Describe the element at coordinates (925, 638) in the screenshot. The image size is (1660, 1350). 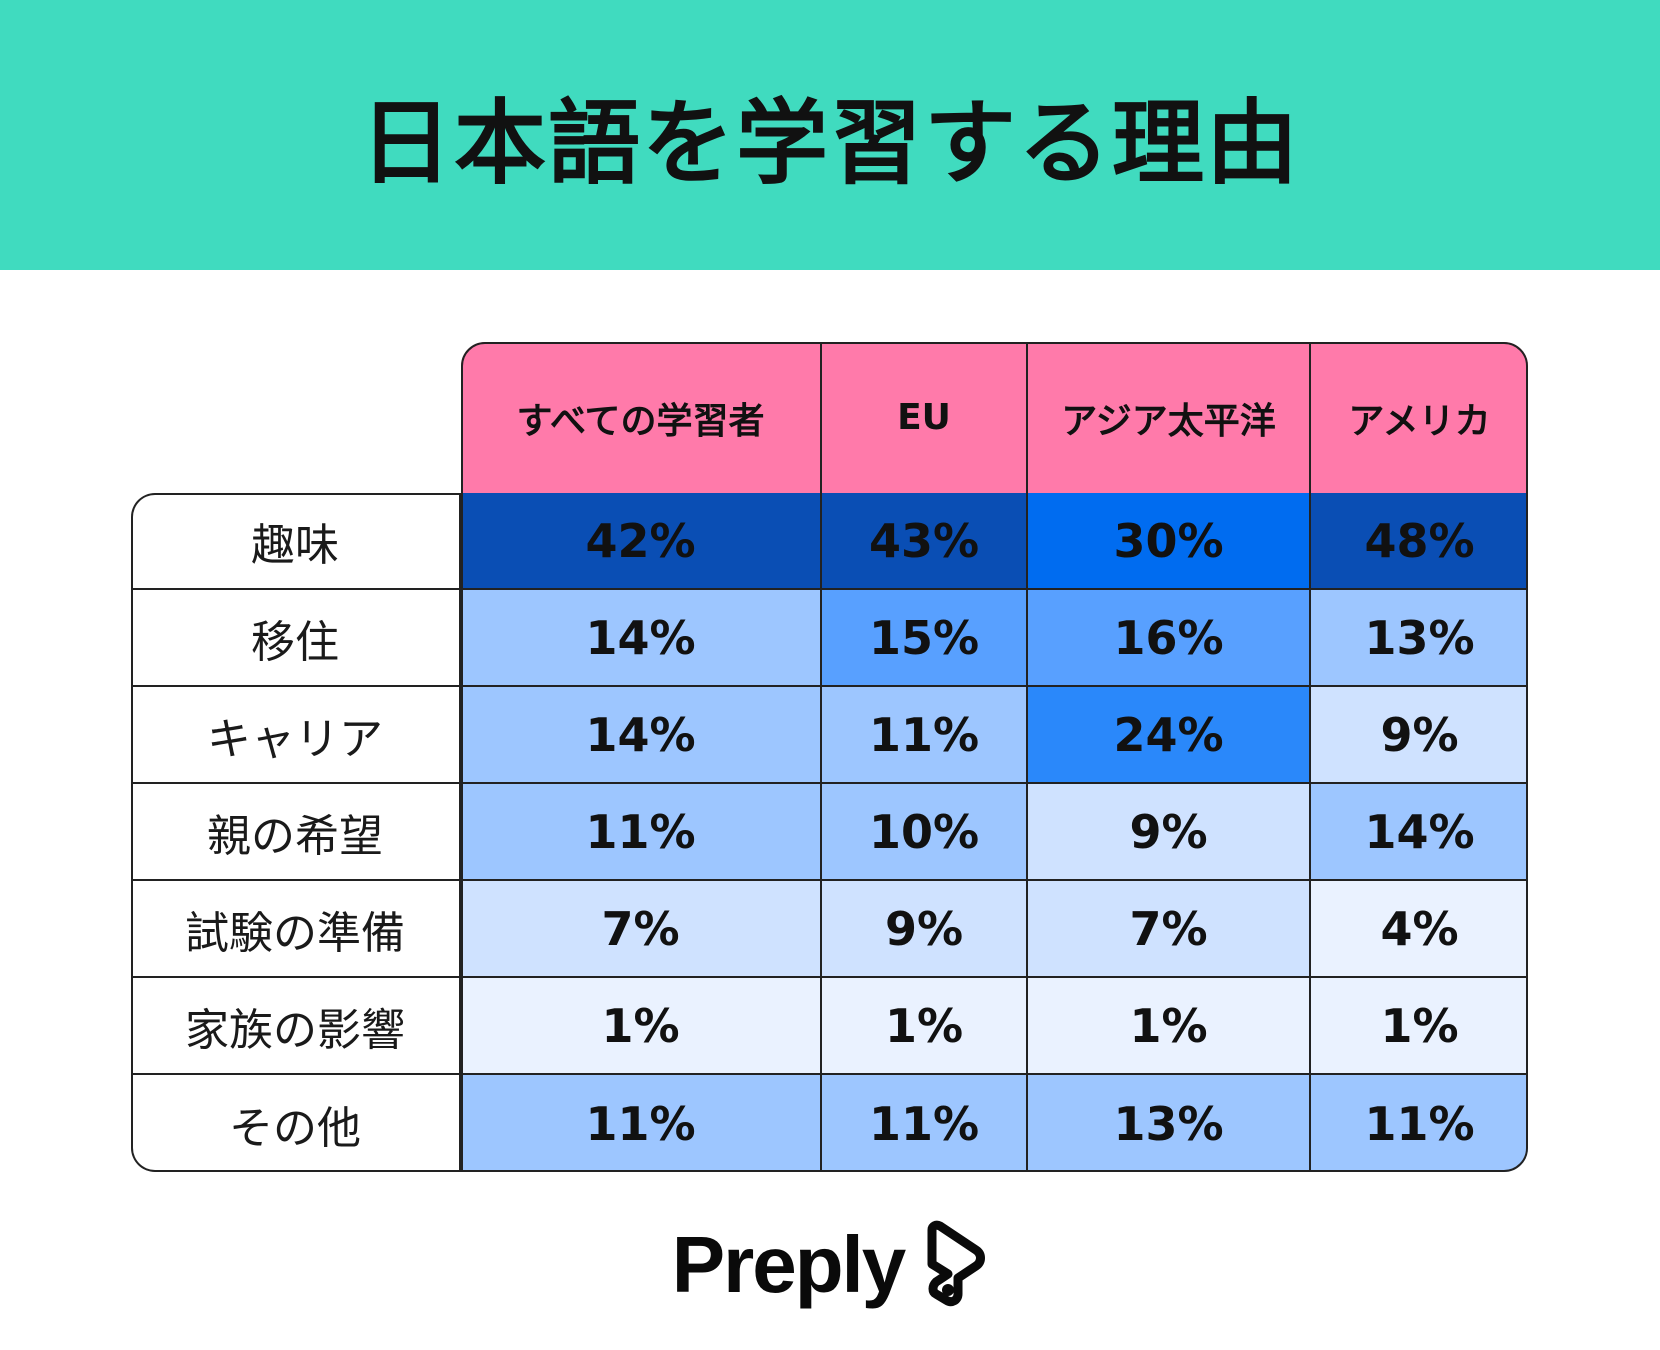
I see `value-cell: 15%` at that location.